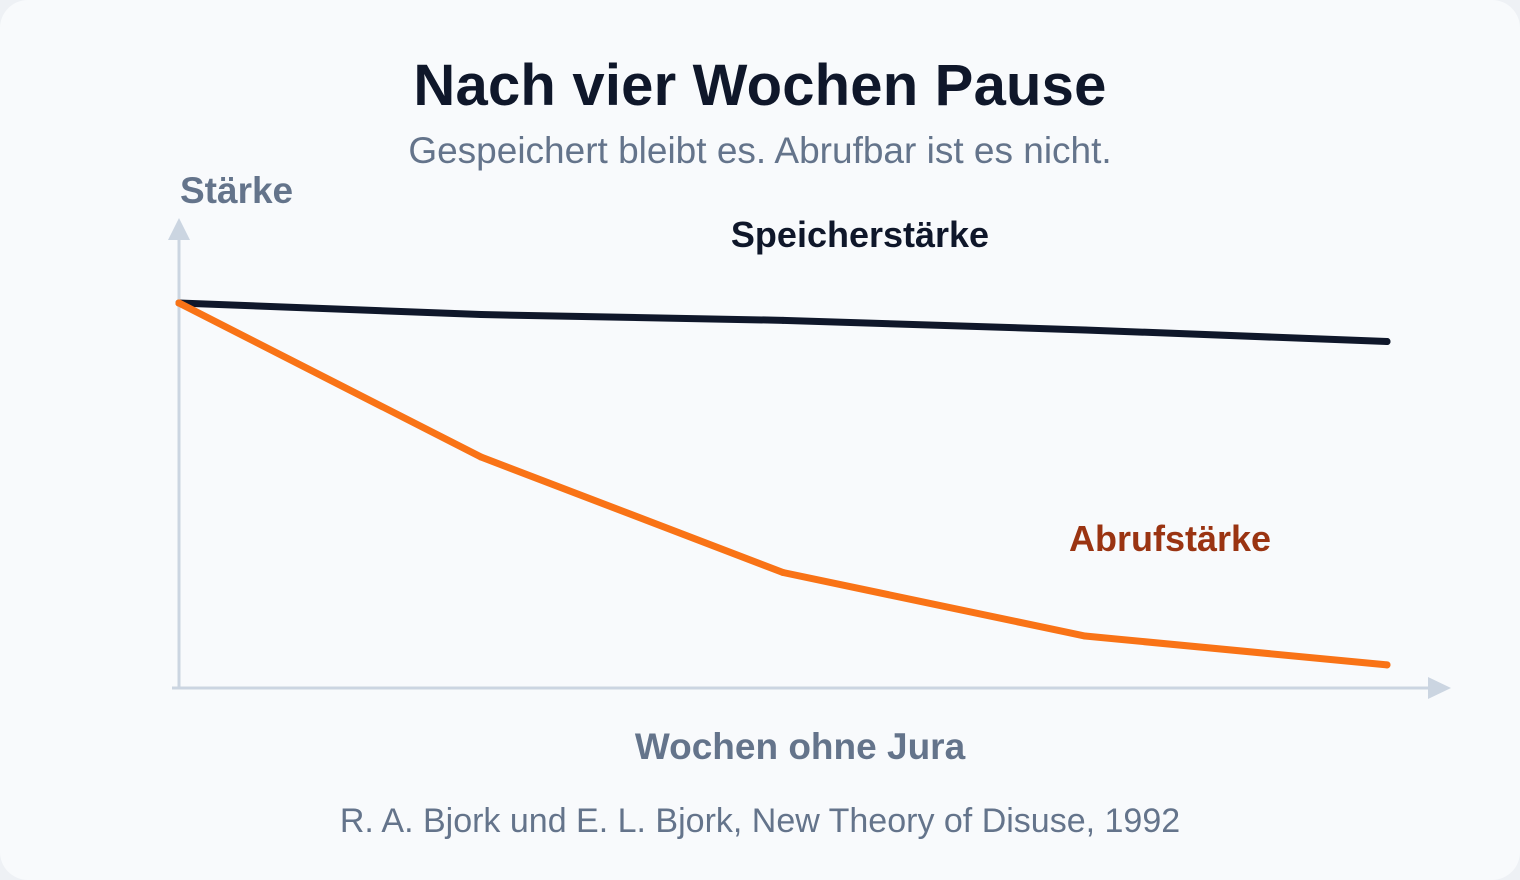  Describe the element at coordinates (1170, 538) in the screenshot. I see `series-label: Abrufstärke` at that location.